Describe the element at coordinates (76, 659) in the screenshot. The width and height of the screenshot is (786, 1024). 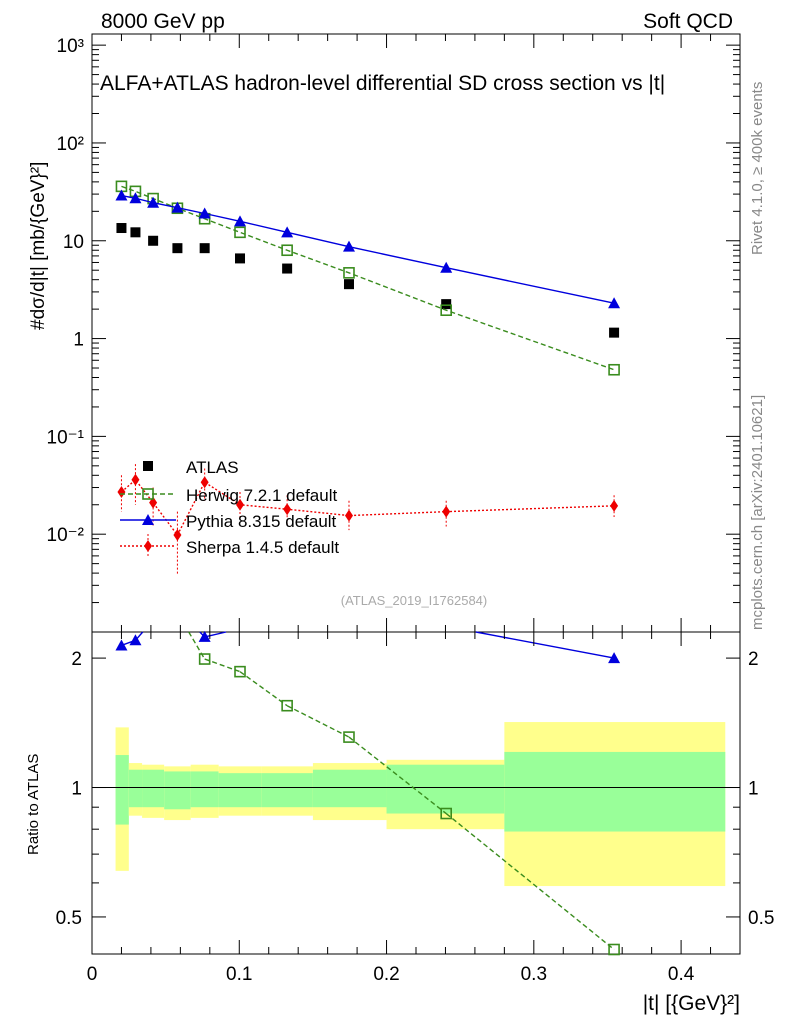
I see `ratio-tick-label-left: 2` at that location.